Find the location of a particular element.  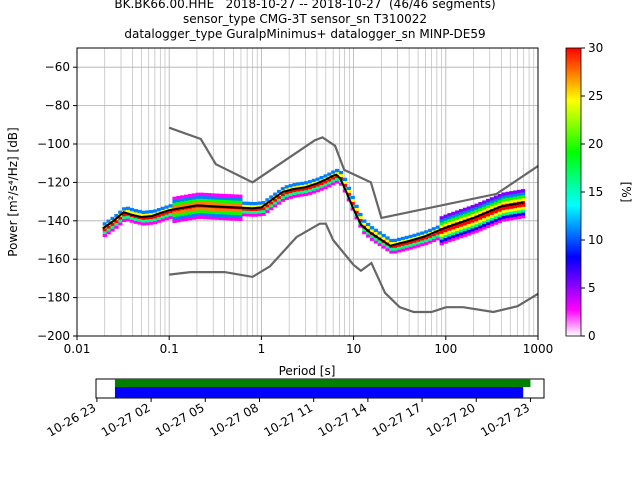

colorbar-tick-label: 0 is located at coordinates (592, 336).